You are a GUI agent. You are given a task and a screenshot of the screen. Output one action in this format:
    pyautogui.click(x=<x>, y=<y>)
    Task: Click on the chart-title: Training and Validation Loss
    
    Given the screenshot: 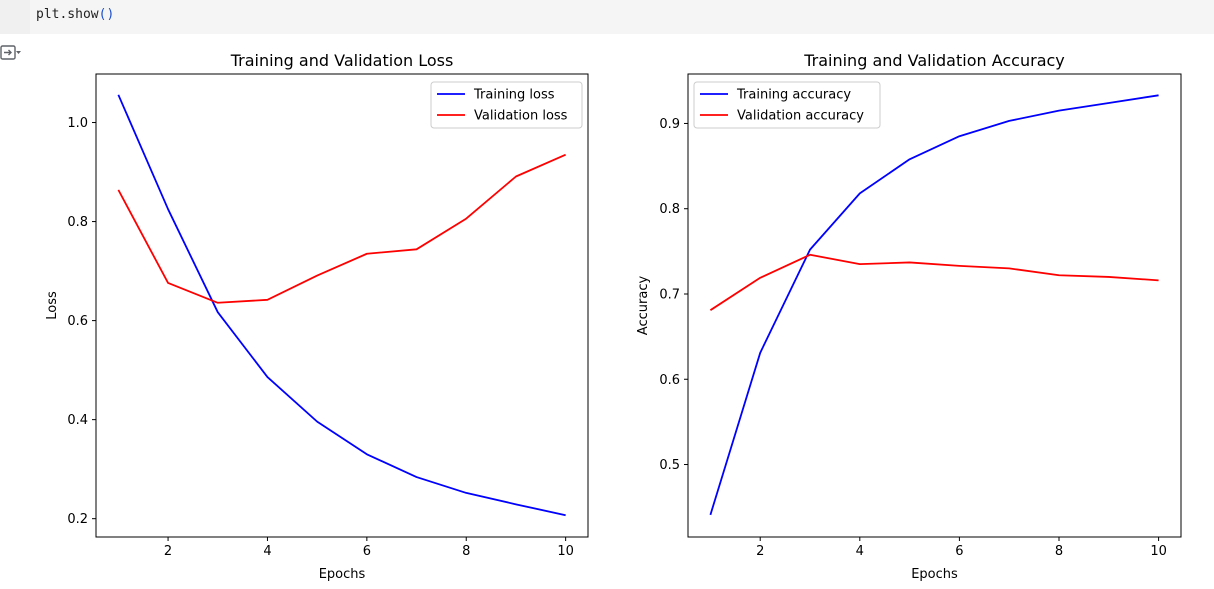 What is the action you would take?
    pyautogui.click(x=342, y=60)
    